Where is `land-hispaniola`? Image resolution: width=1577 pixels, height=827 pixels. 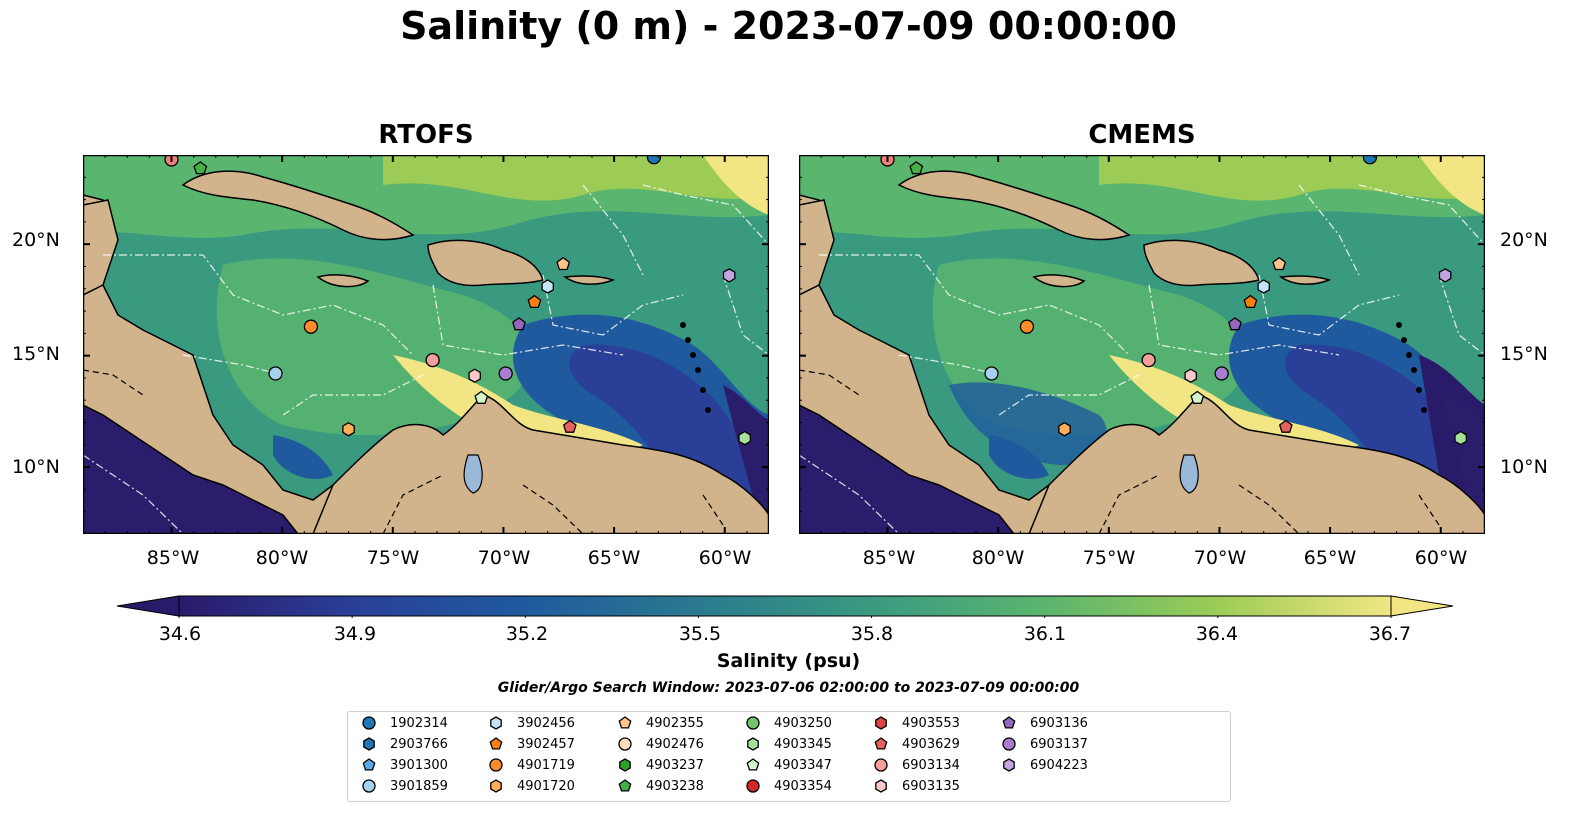
land-hispaniola is located at coordinates (1201, 263).